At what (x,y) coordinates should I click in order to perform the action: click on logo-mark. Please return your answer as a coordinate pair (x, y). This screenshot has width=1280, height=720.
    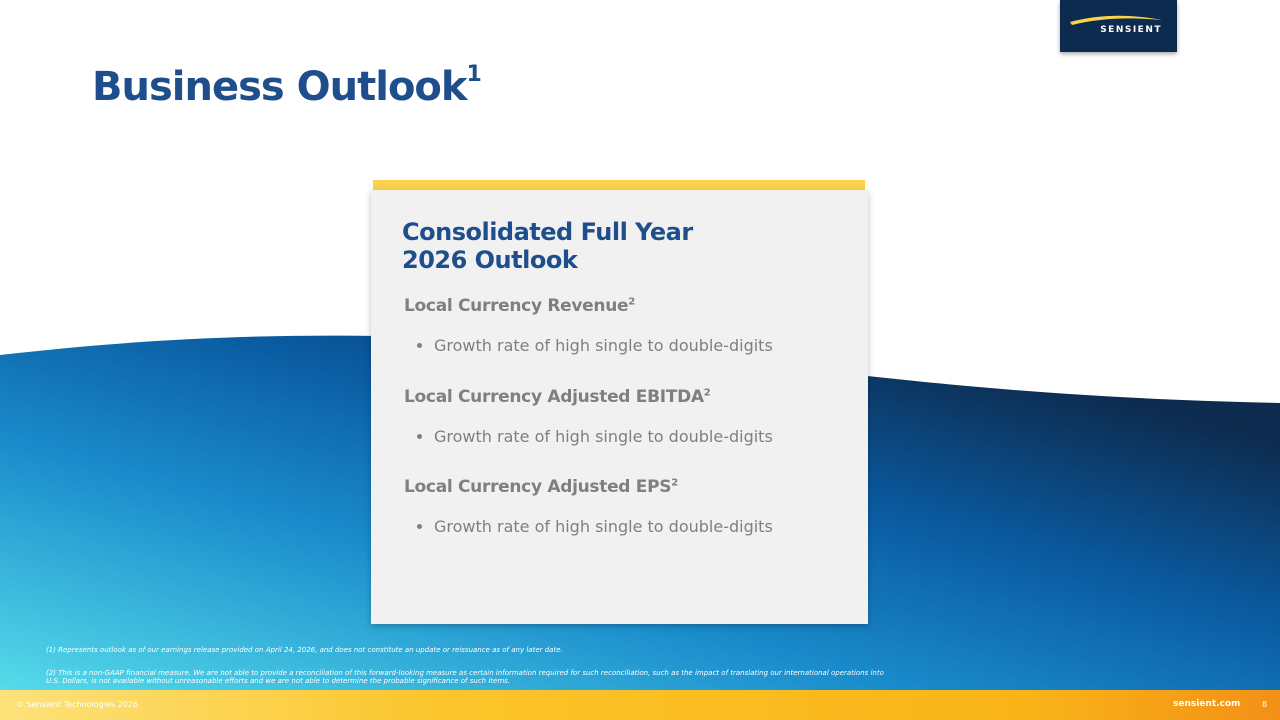
    Looking at the image, I should click on (1116, 20).